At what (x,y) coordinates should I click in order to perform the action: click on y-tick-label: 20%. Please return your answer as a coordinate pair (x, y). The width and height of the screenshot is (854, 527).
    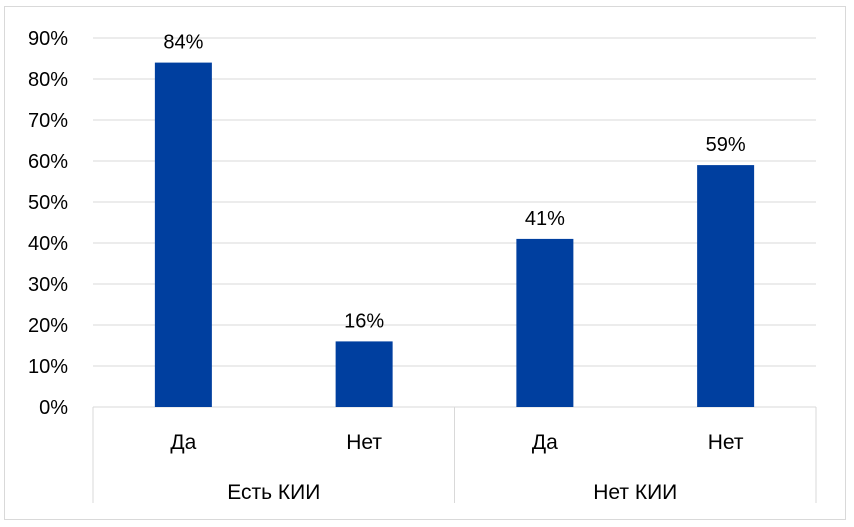
    Looking at the image, I should click on (48, 326).